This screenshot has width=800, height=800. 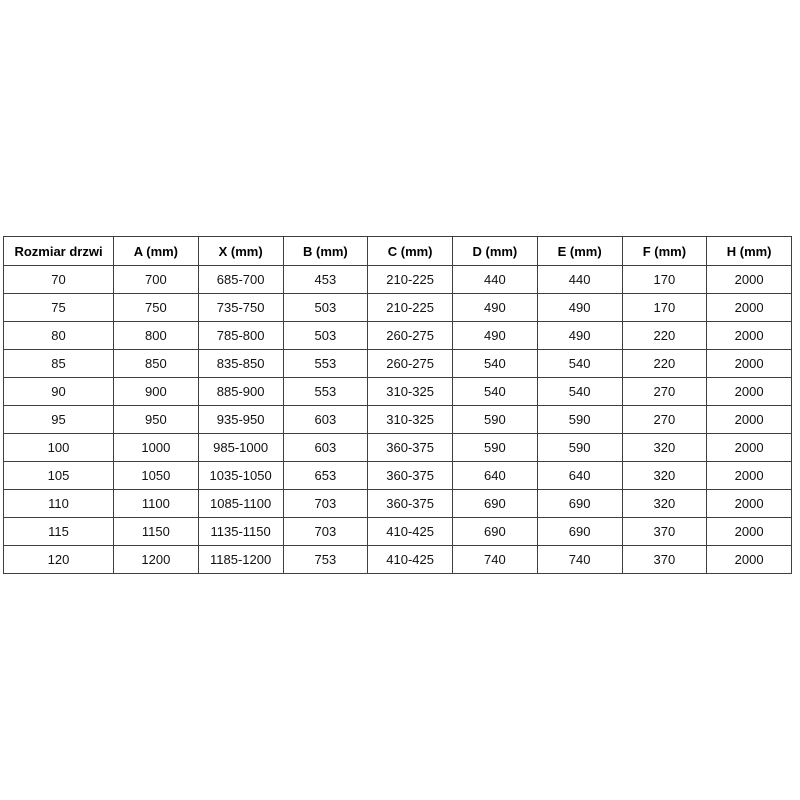 What do you see at coordinates (156, 475) in the screenshot?
I see `table-cell: 1050` at bounding box center [156, 475].